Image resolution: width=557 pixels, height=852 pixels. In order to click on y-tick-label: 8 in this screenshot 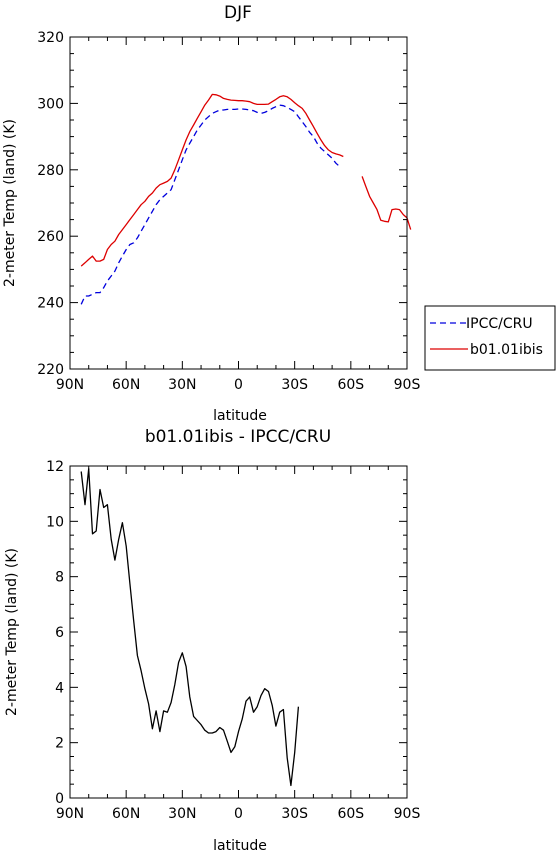, I will do `click(59, 578)`.